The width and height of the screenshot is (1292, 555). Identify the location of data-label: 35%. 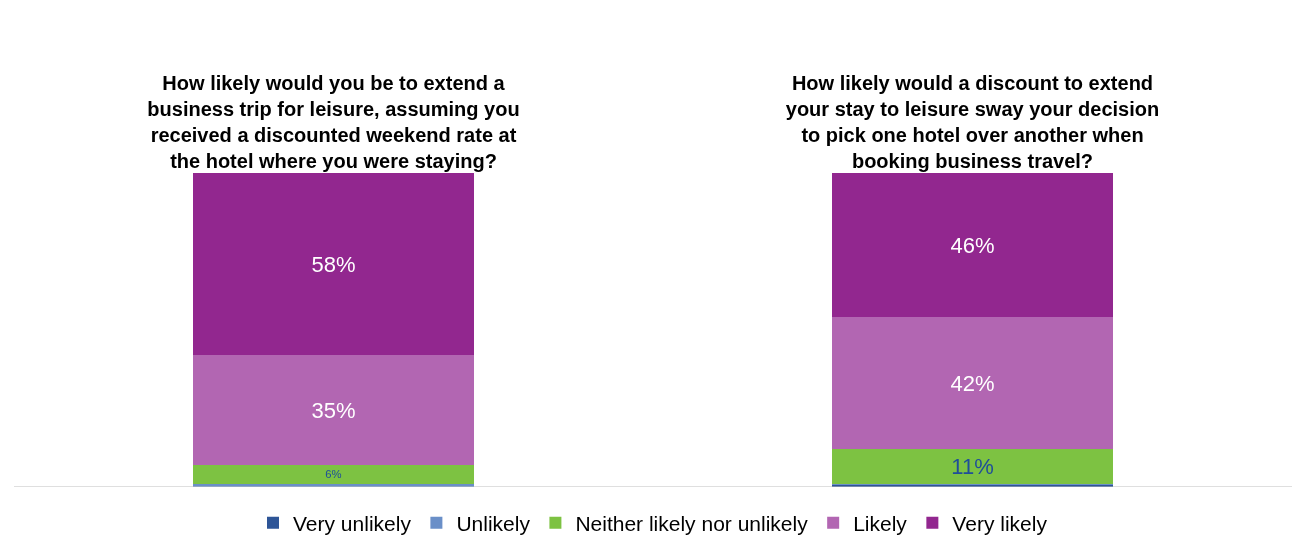
(333, 410).